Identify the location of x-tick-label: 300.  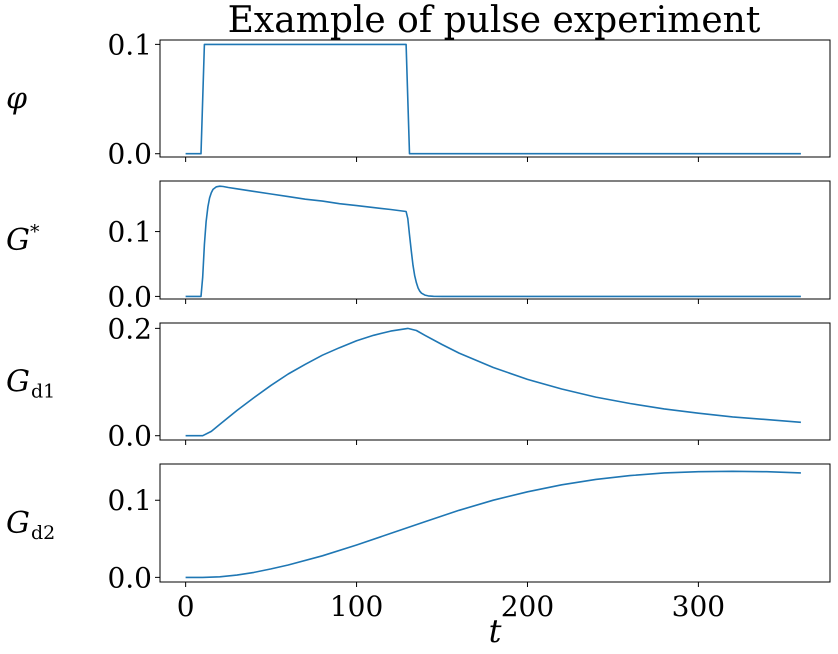
(698, 606).